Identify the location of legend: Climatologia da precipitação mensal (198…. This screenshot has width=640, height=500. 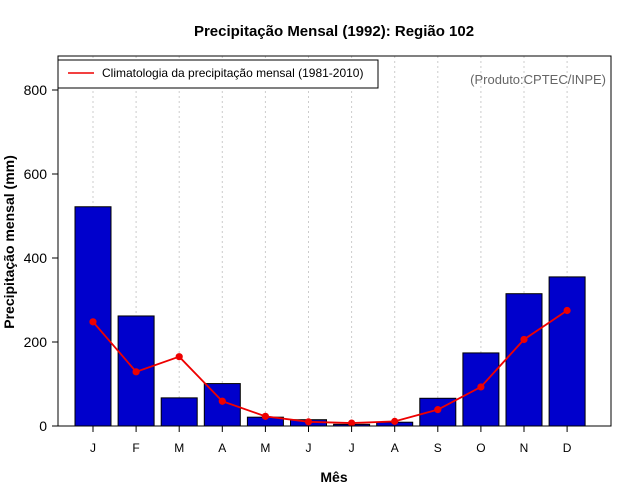
(218, 74).